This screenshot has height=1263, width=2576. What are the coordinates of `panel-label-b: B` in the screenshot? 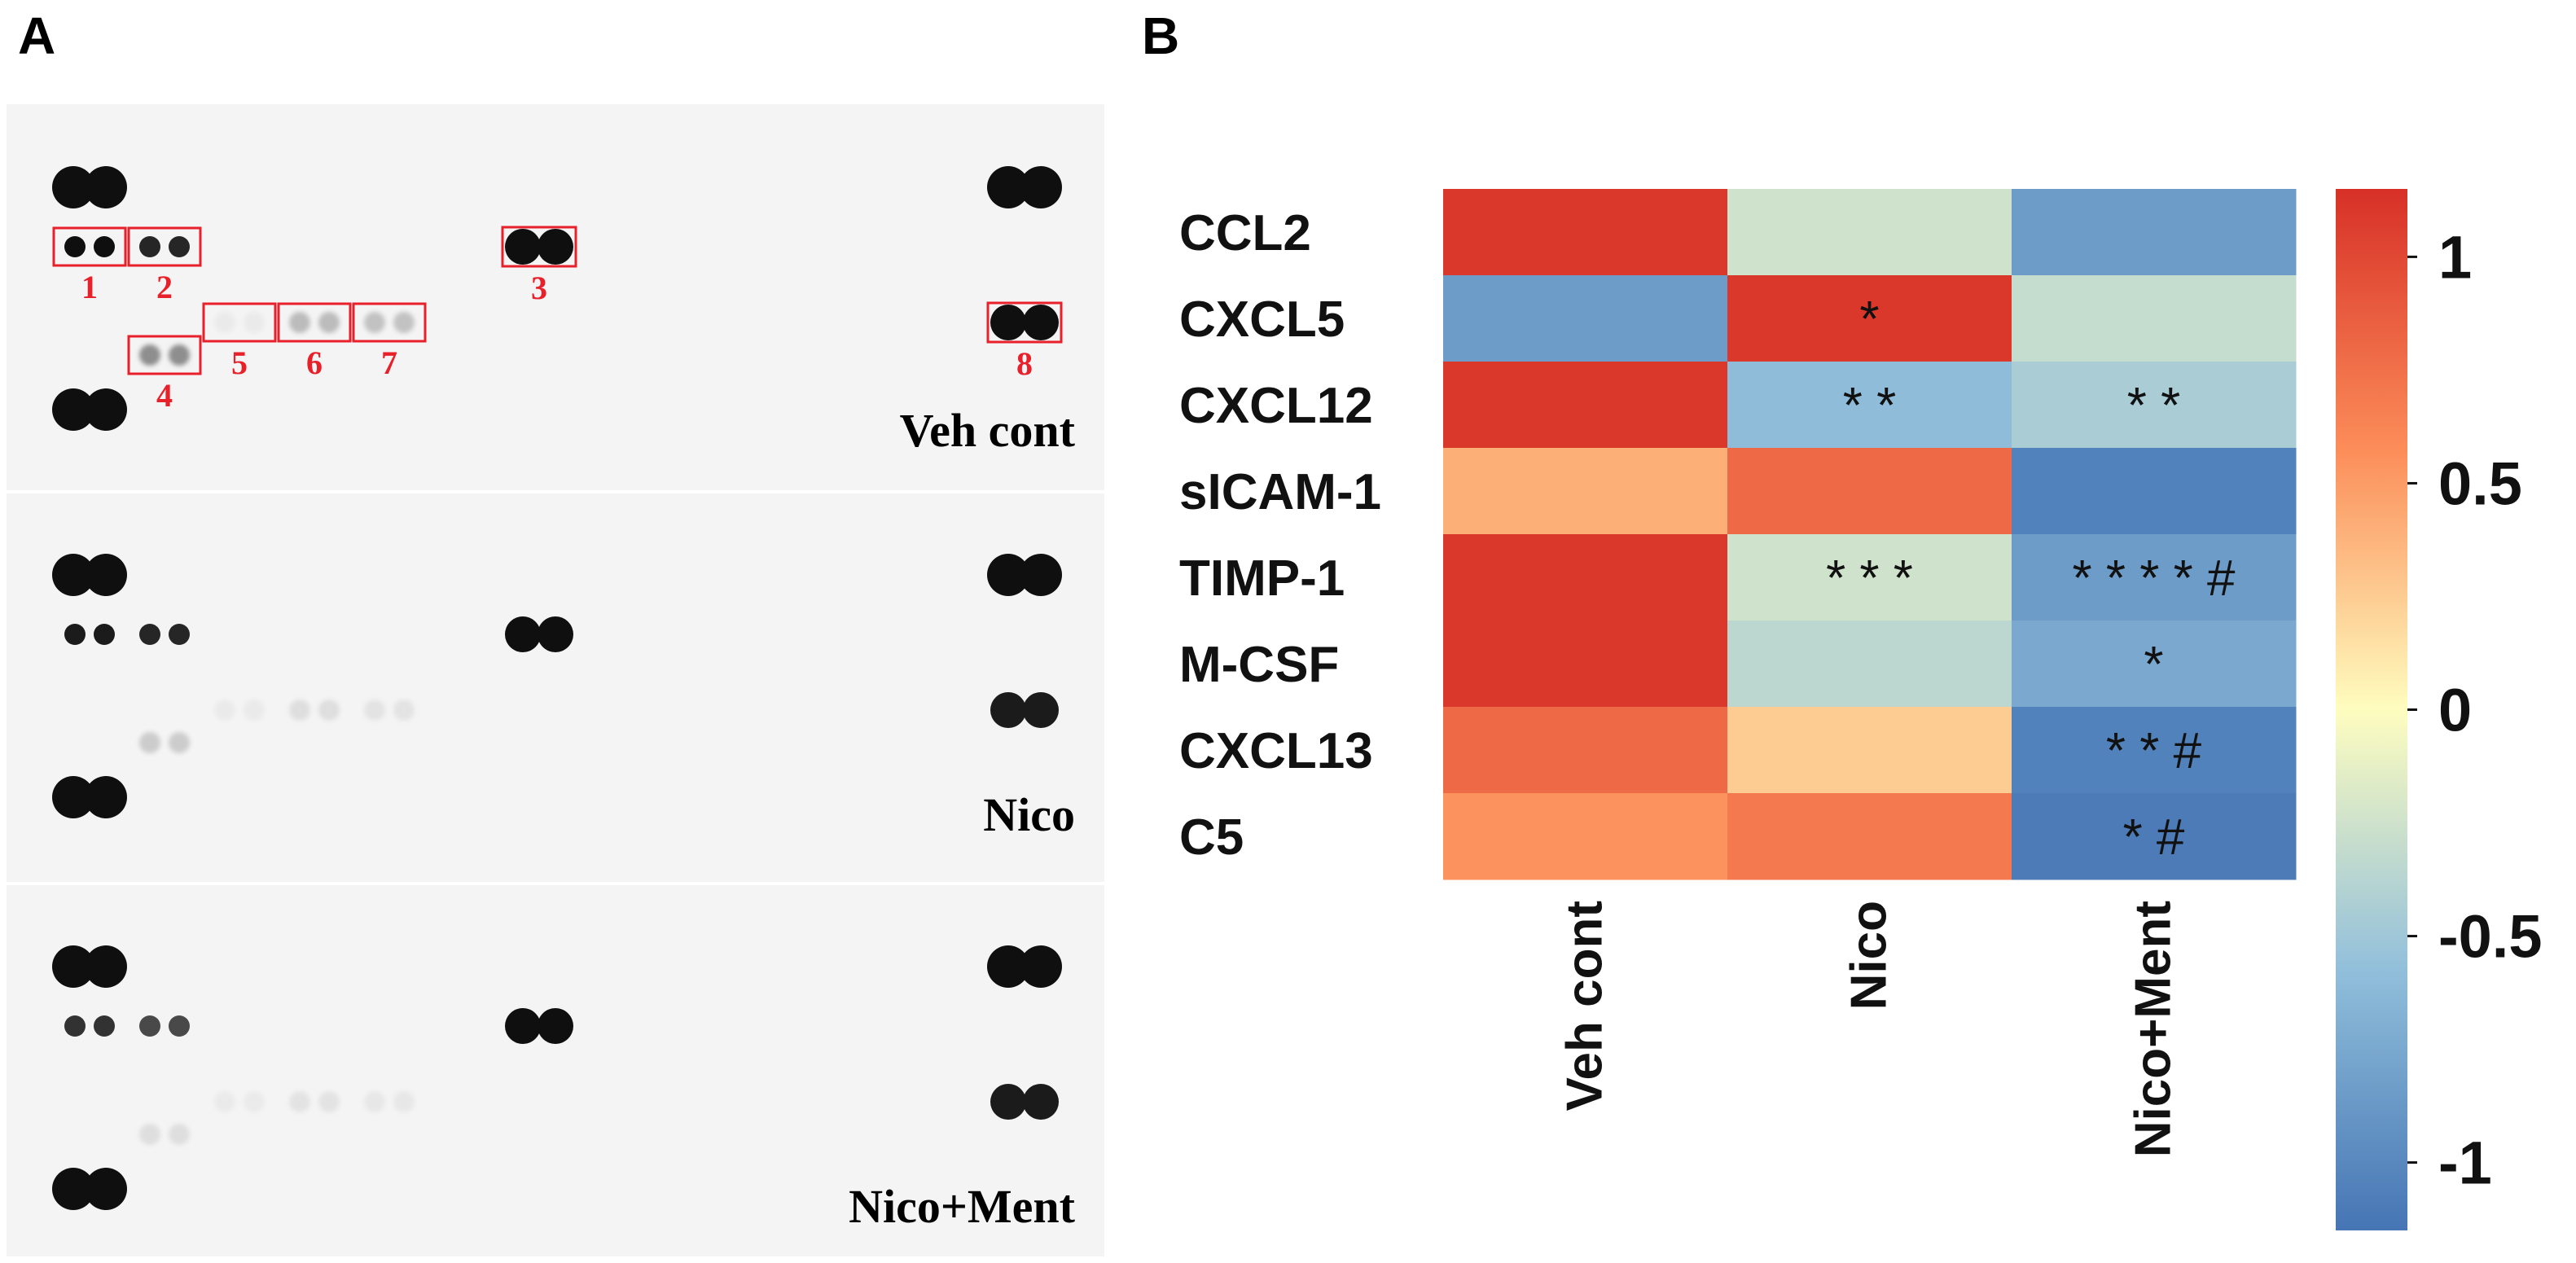 It's located at (1160, 36).